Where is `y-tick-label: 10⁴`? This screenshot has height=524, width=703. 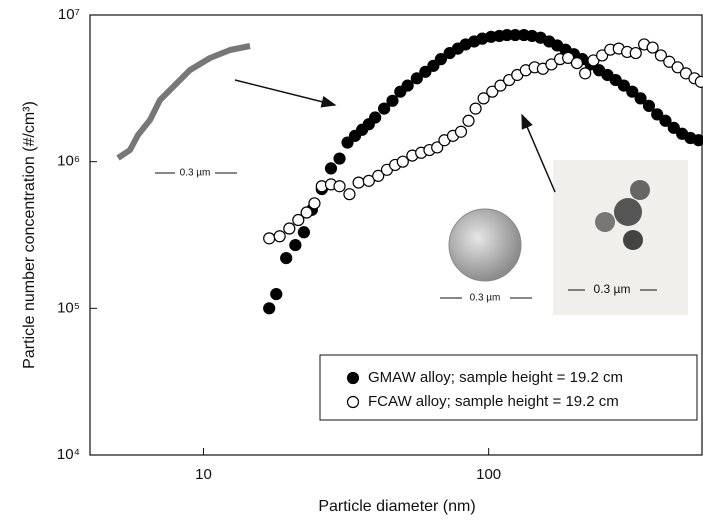
y-tick-label: 10⁴ is located at coordinates (68, 454).